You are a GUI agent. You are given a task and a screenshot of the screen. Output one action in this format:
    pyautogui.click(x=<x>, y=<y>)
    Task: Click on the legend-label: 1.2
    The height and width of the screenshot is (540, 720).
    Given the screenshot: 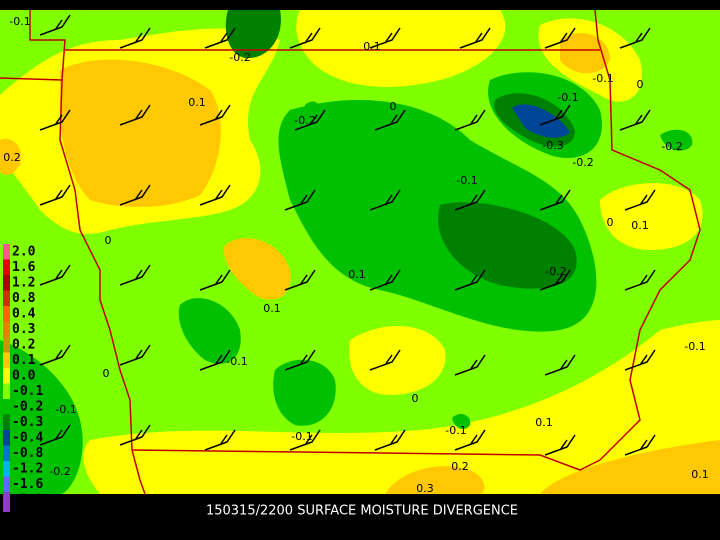 What is the action you would take?
    pyautogui.click(x=23, y=283)
    